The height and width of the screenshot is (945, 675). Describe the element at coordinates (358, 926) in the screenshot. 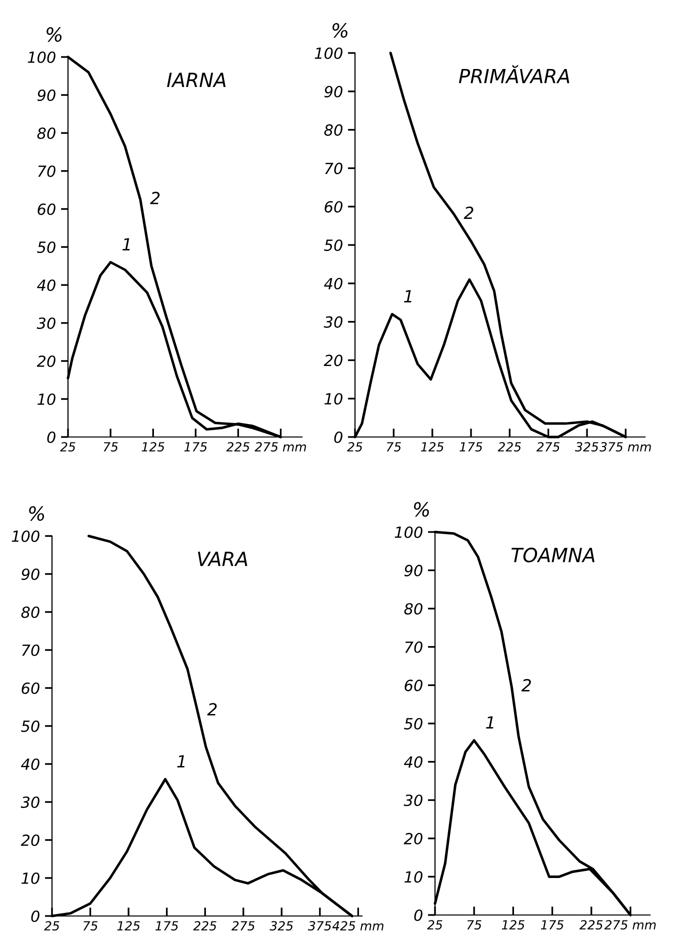

I see `x-tick-label: 425 mm` at that location.